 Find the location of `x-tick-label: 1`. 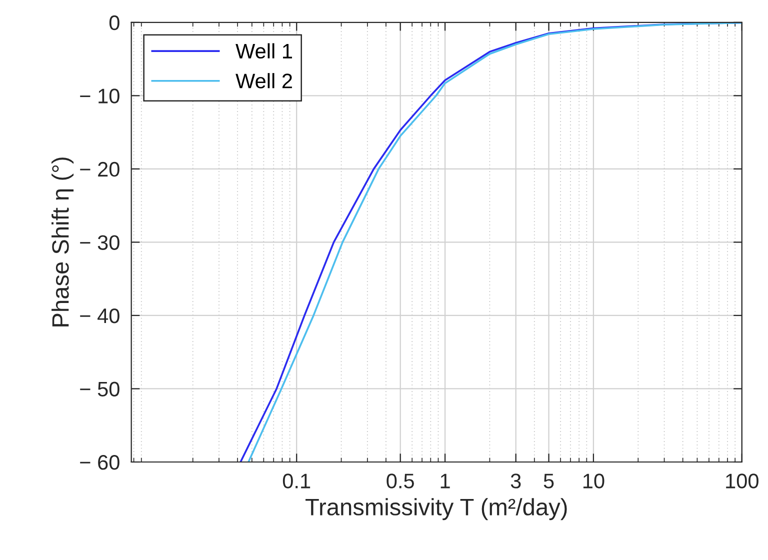

x-tick-label: 1 is located at coordinates (445, 481).